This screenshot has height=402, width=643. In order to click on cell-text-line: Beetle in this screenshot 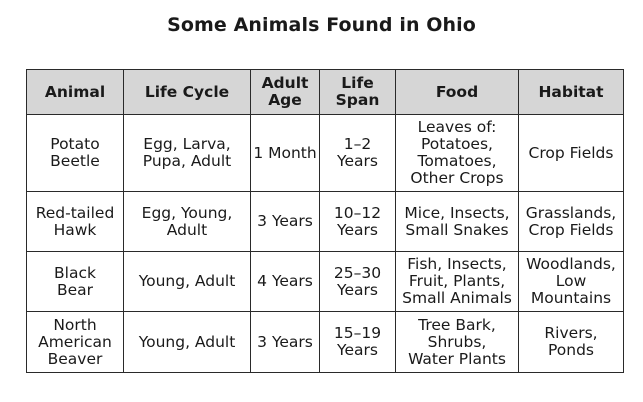, I will do `click(75, 161)`.